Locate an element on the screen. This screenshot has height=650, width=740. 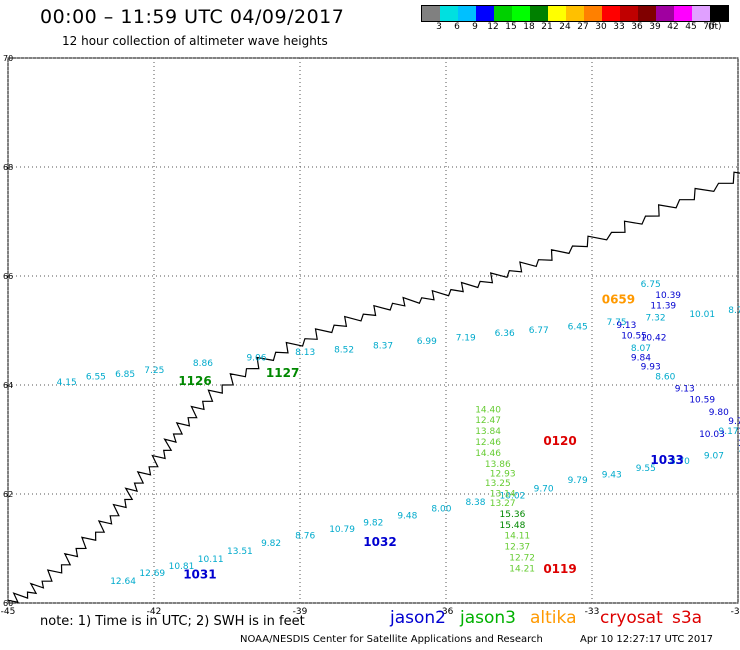
wave-height-label: 7.75 is located at coordinates (617, 323).